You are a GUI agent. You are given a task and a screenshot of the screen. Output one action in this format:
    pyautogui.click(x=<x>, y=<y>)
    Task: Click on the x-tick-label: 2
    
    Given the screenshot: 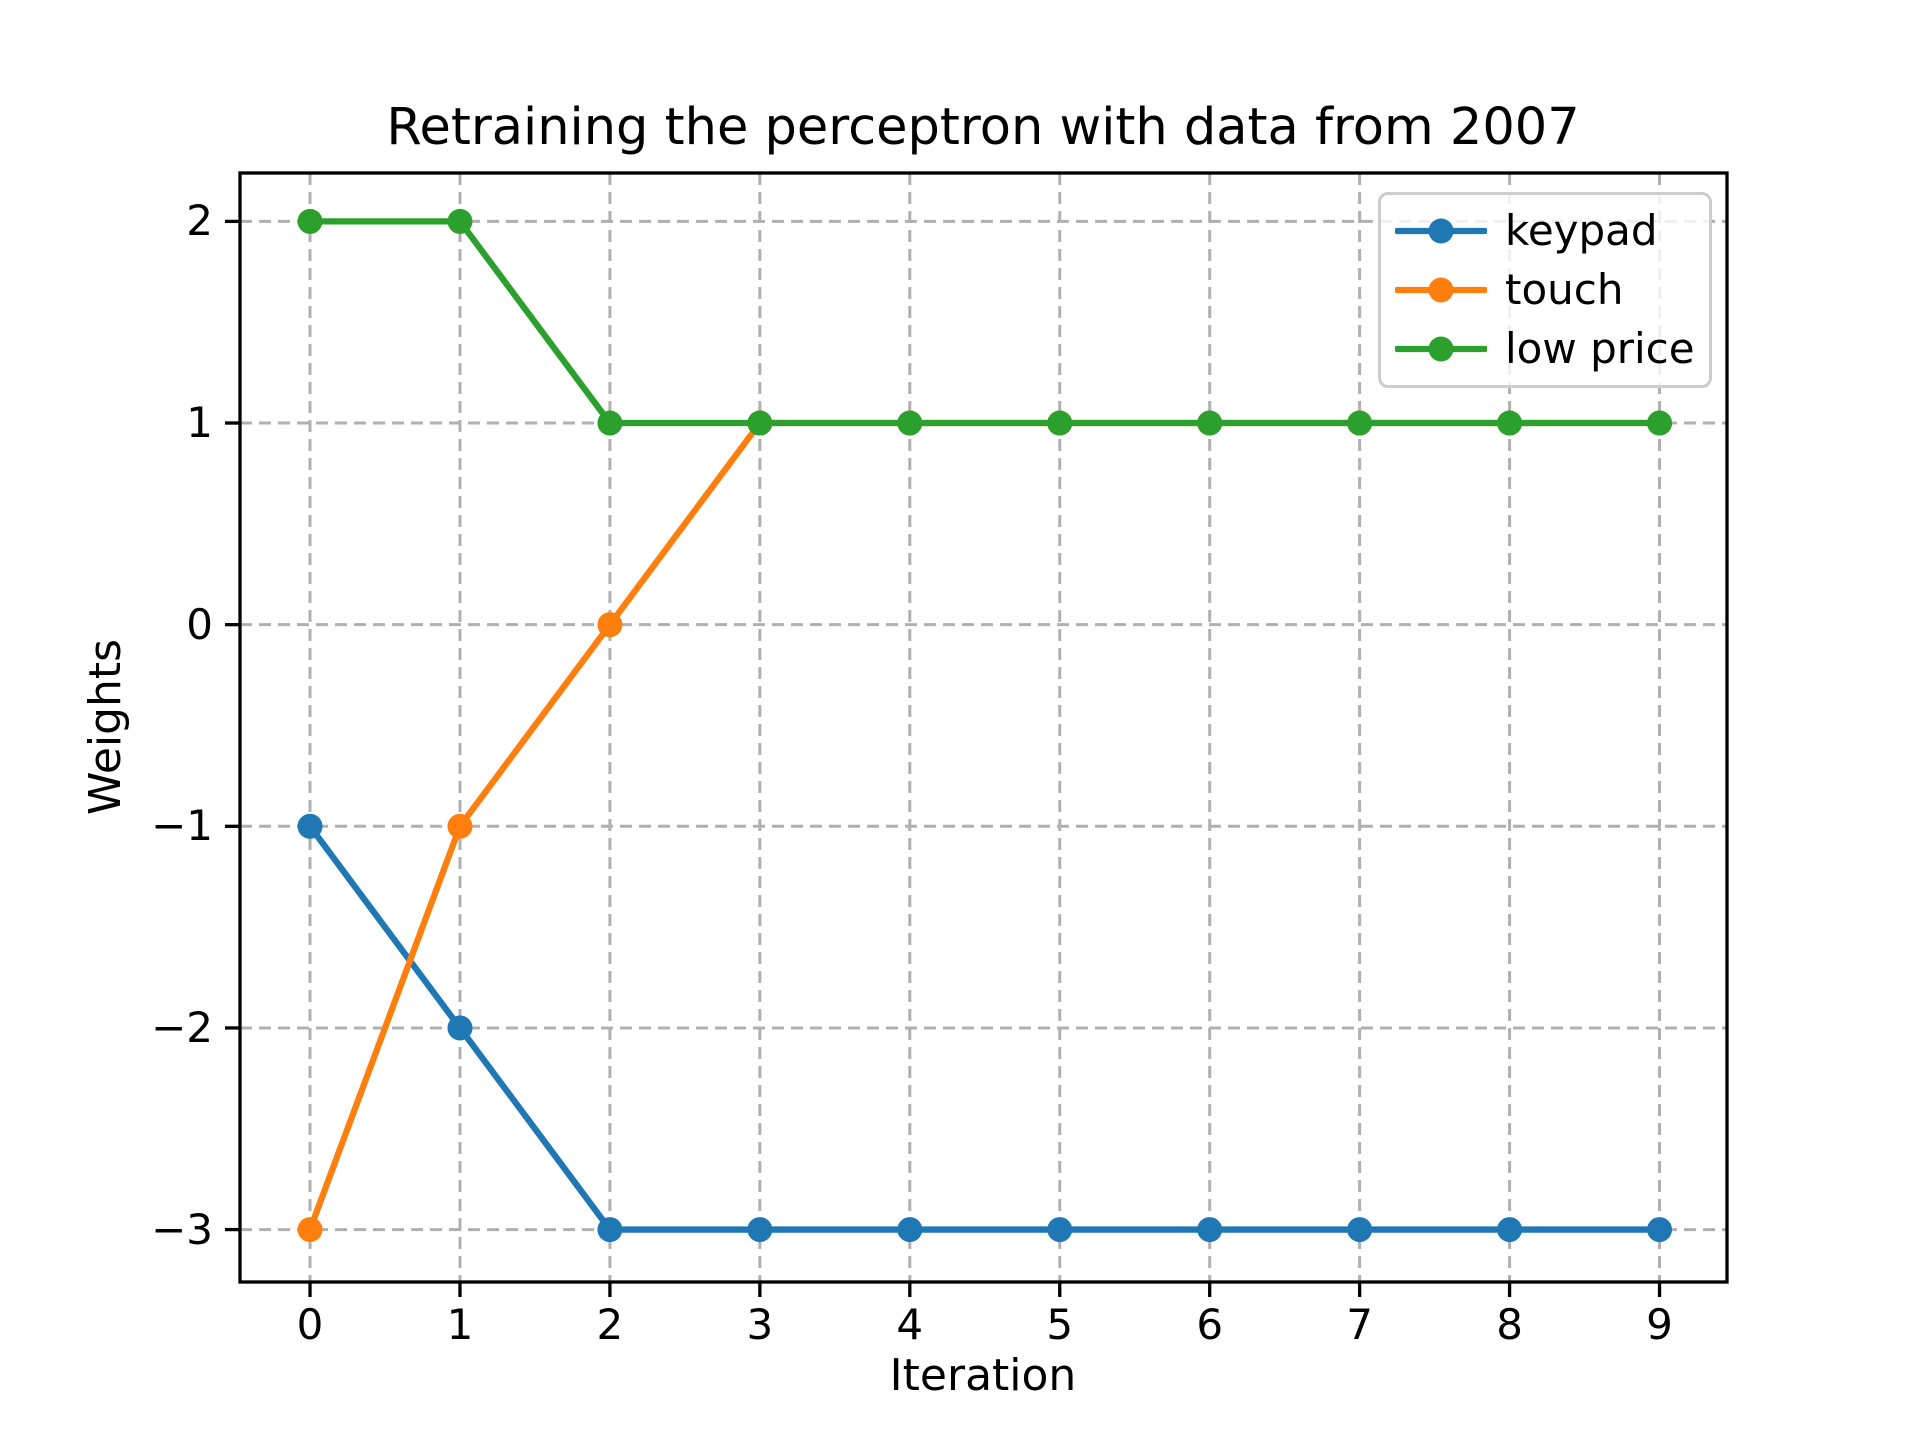 What is the action you would take?
    pyautogui.click(x=610, y=1324)
    